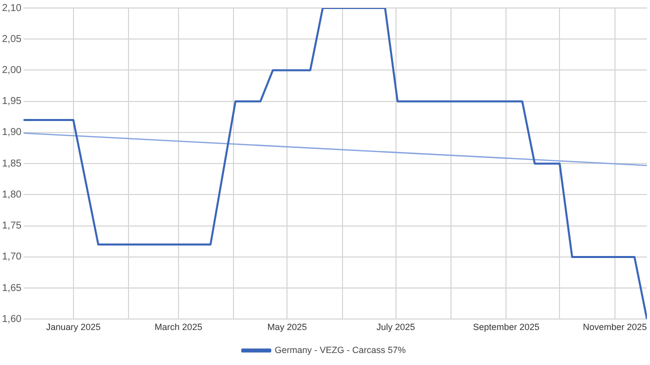 Image resolution: width=650 pixels, height=365 pixels. What do you see at coordinates (12, 226) in the screenshot?
I see `y-tick-label: 1,75` at bounding box center [12, 226].